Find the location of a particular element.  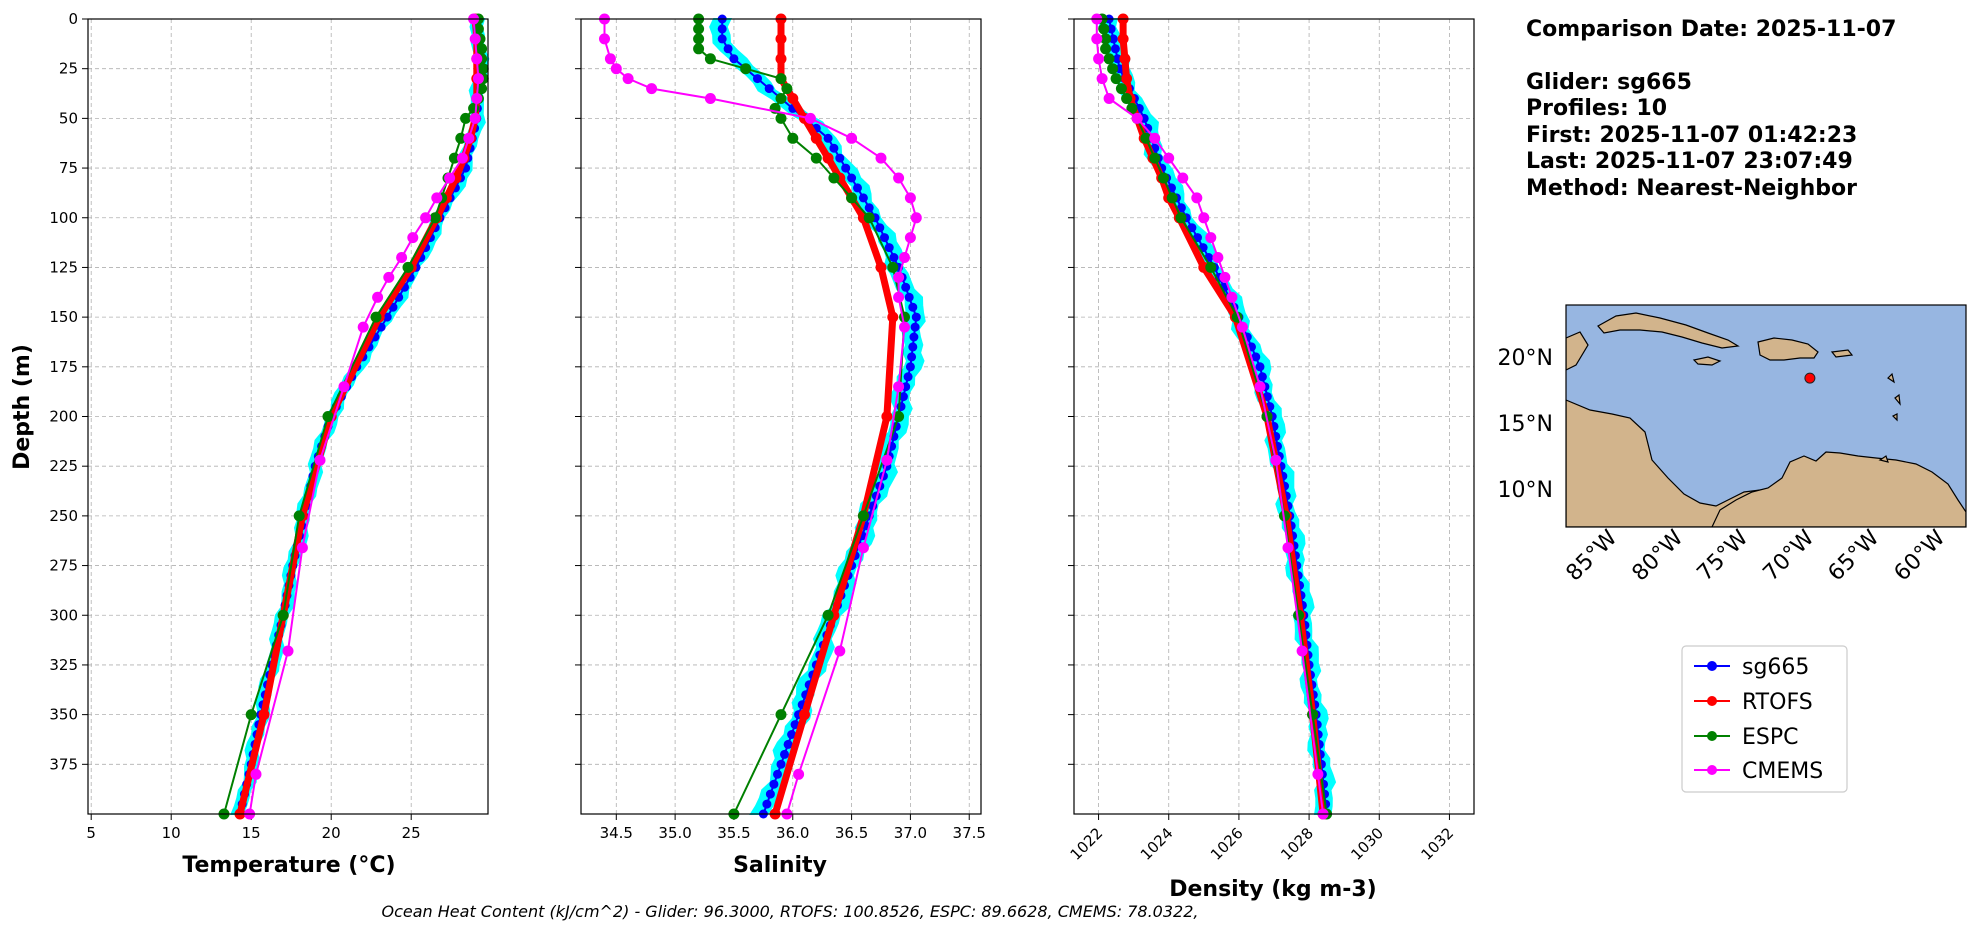

density-cmems-line is located at coordinates (1210, 417).